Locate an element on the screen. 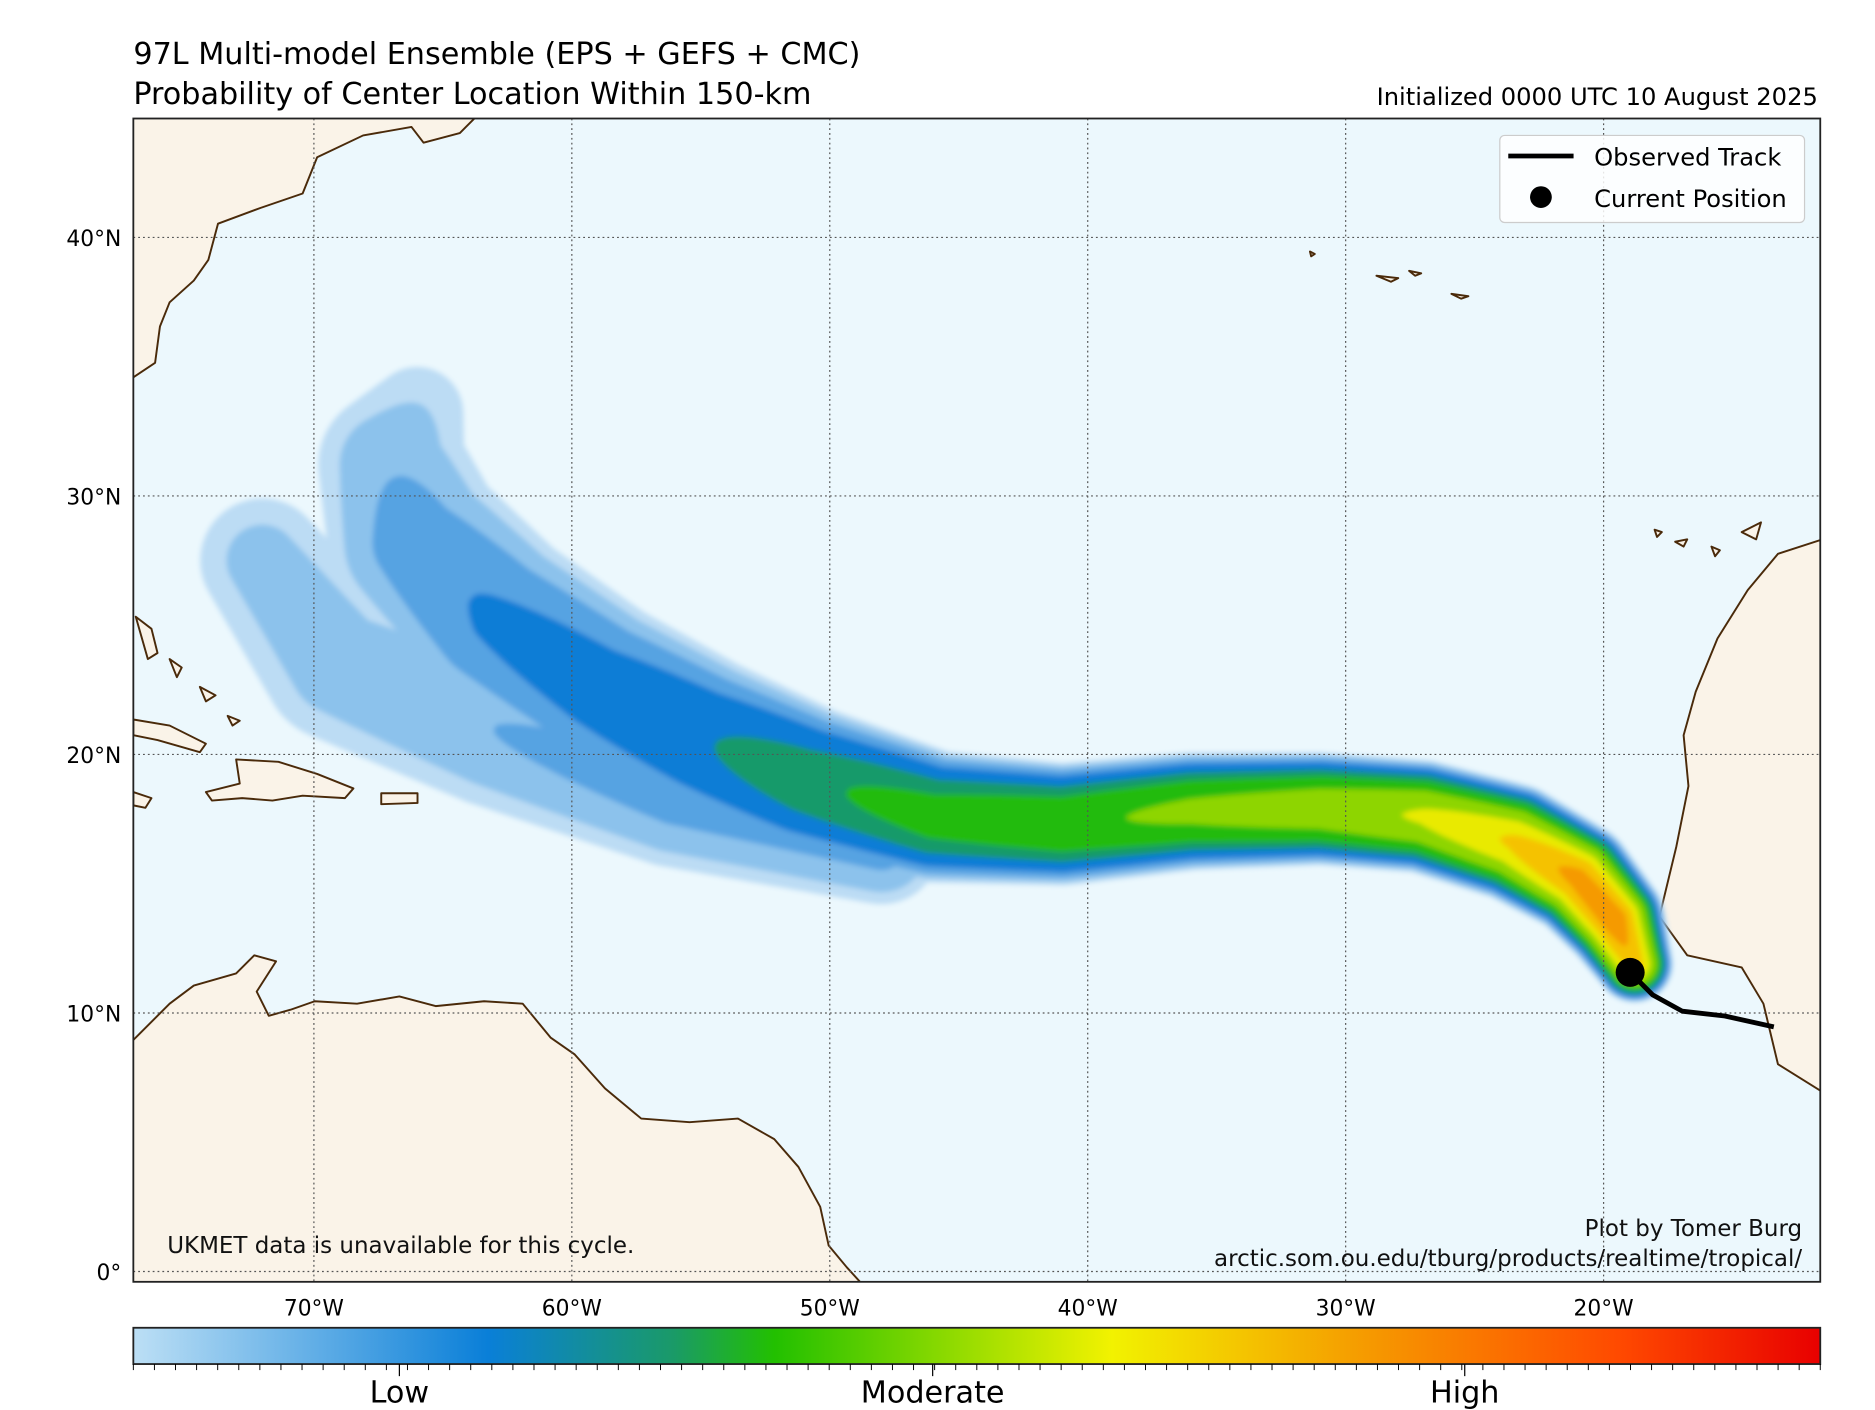 The width and height of the screenshot is (1875, 1410). x-tick-label: 20°W is located at coordinates (1604, 1309).